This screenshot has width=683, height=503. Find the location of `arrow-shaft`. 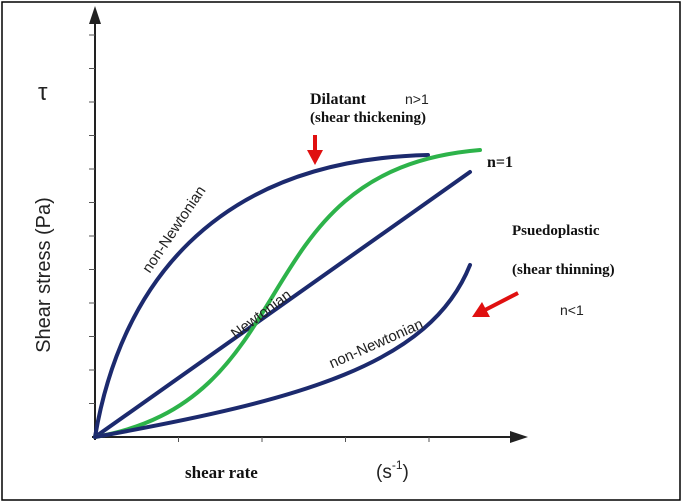

arrow-shaft is located at coordinates (501, 301).